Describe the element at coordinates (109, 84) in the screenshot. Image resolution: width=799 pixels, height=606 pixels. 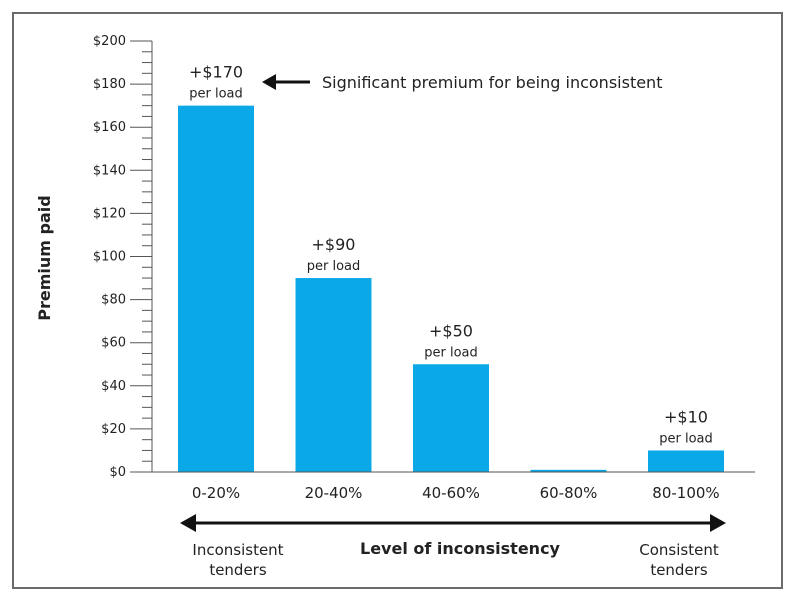
I see `y-tick-label: $180` at that location.